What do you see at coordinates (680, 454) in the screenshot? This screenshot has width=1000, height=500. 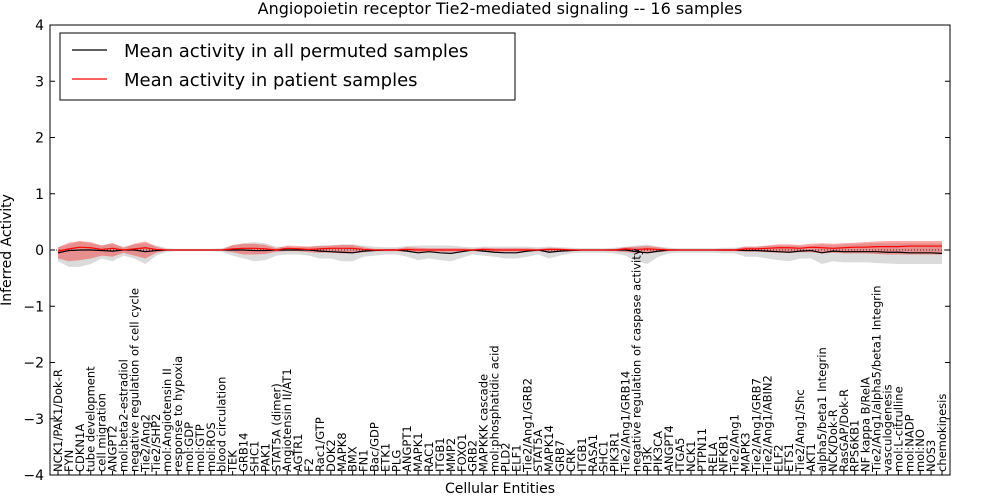 I see `x-tick-label: ITGA5` at bounding box center [680, 454].